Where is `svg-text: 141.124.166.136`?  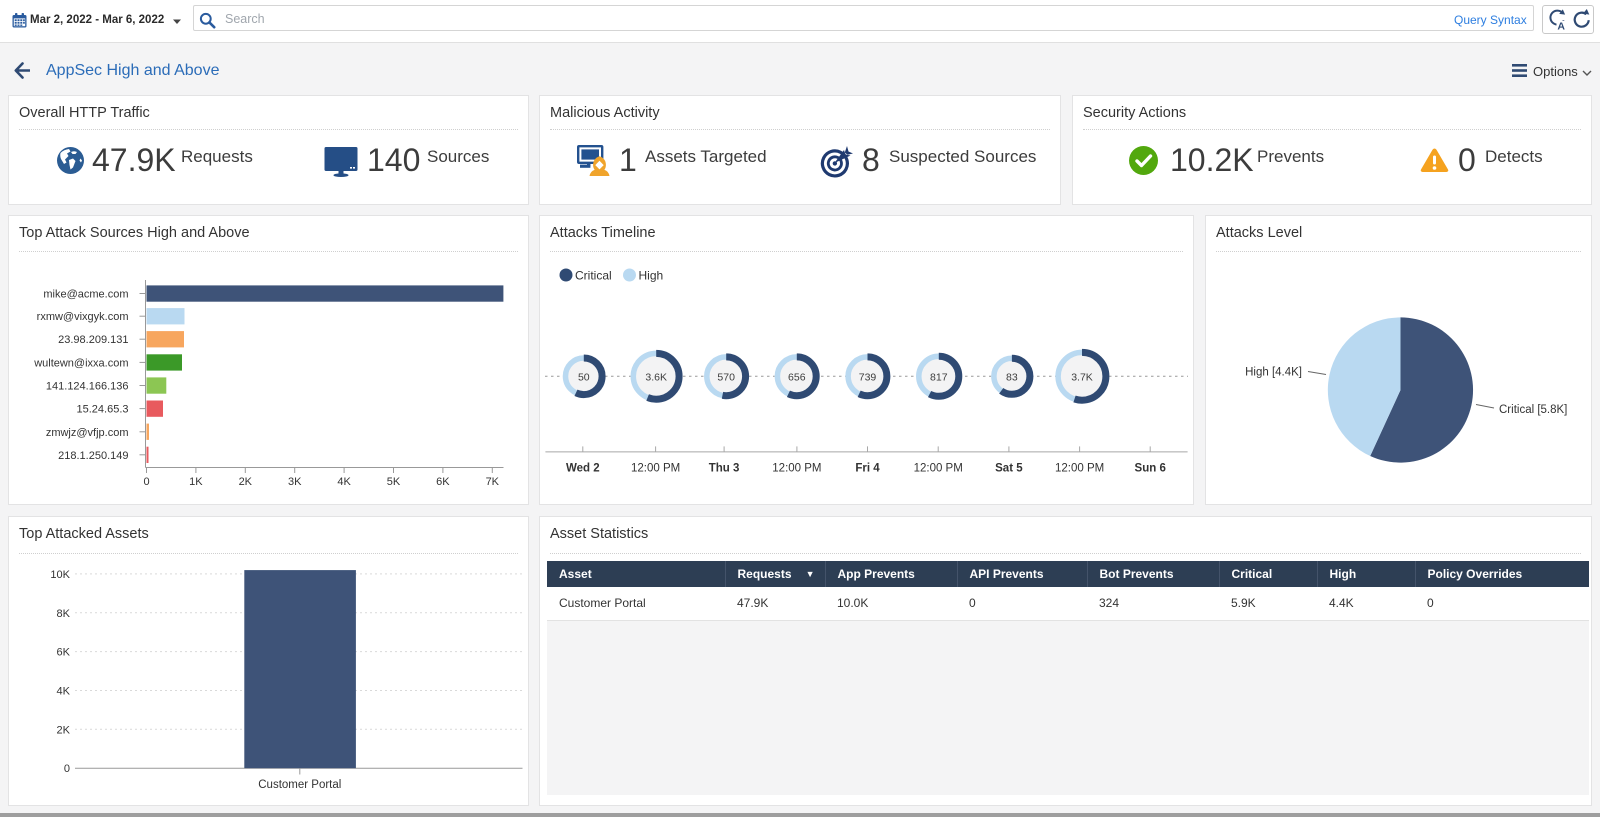
svg-text: 141.124.166.136 is located at coordinates (87, 387).